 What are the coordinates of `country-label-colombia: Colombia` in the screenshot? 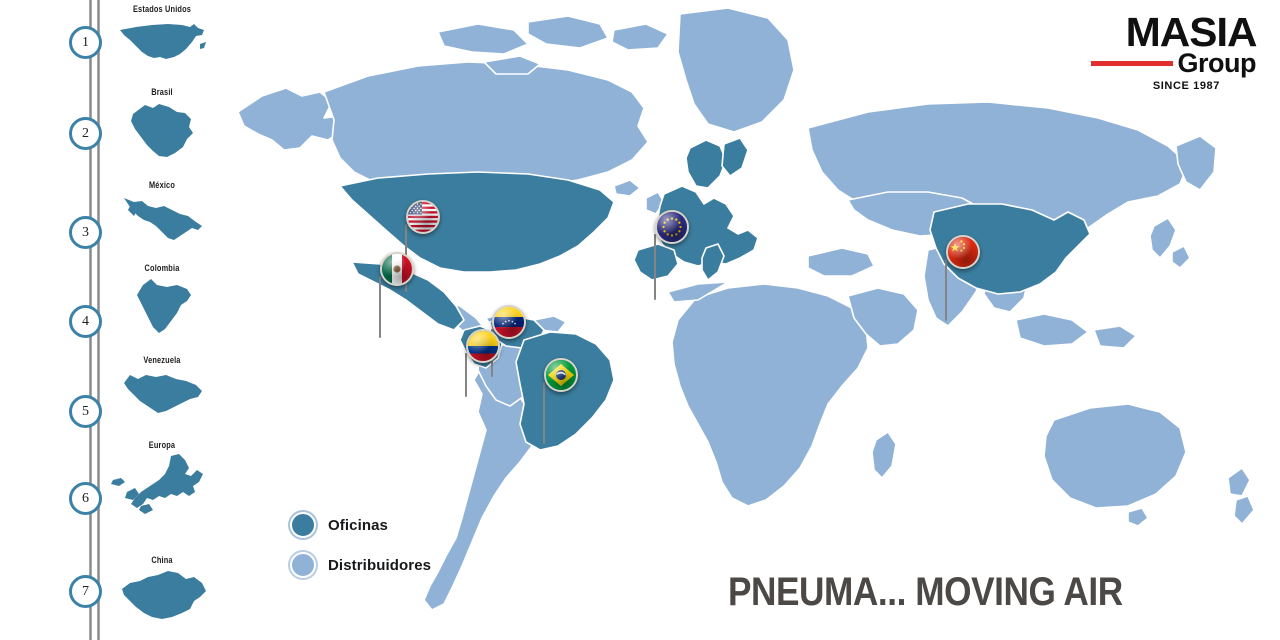 It's located at (162, 268).